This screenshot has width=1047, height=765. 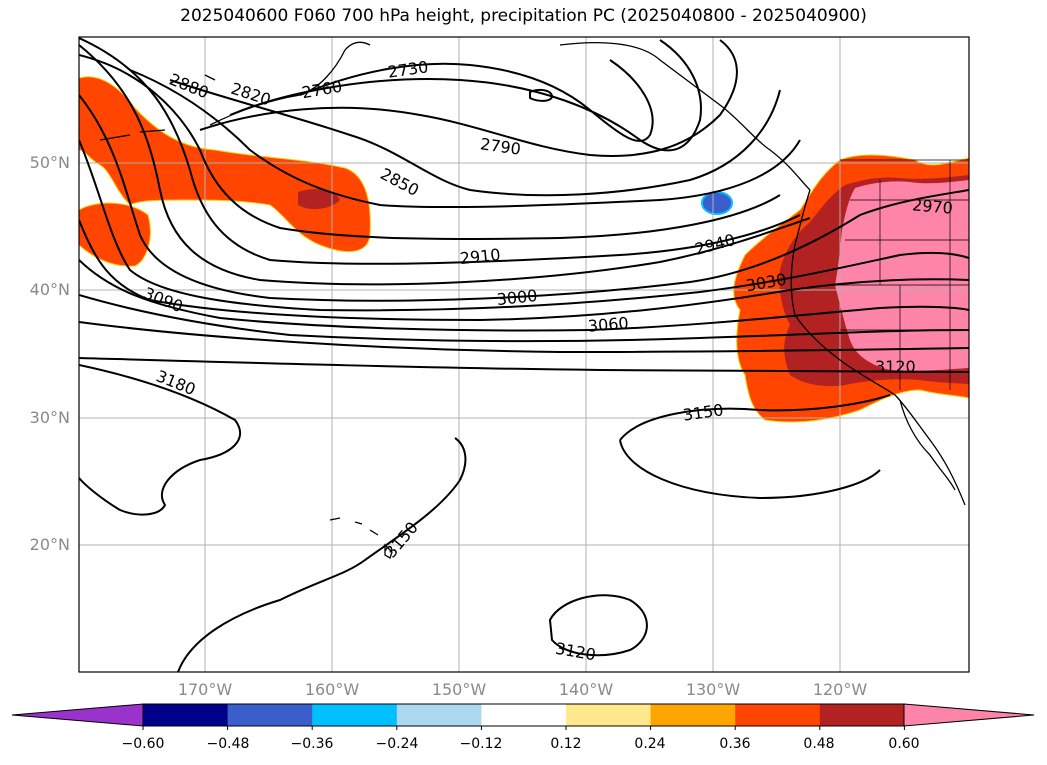 I want to click on lat-label: 50°N, so click(x=49, y=162).